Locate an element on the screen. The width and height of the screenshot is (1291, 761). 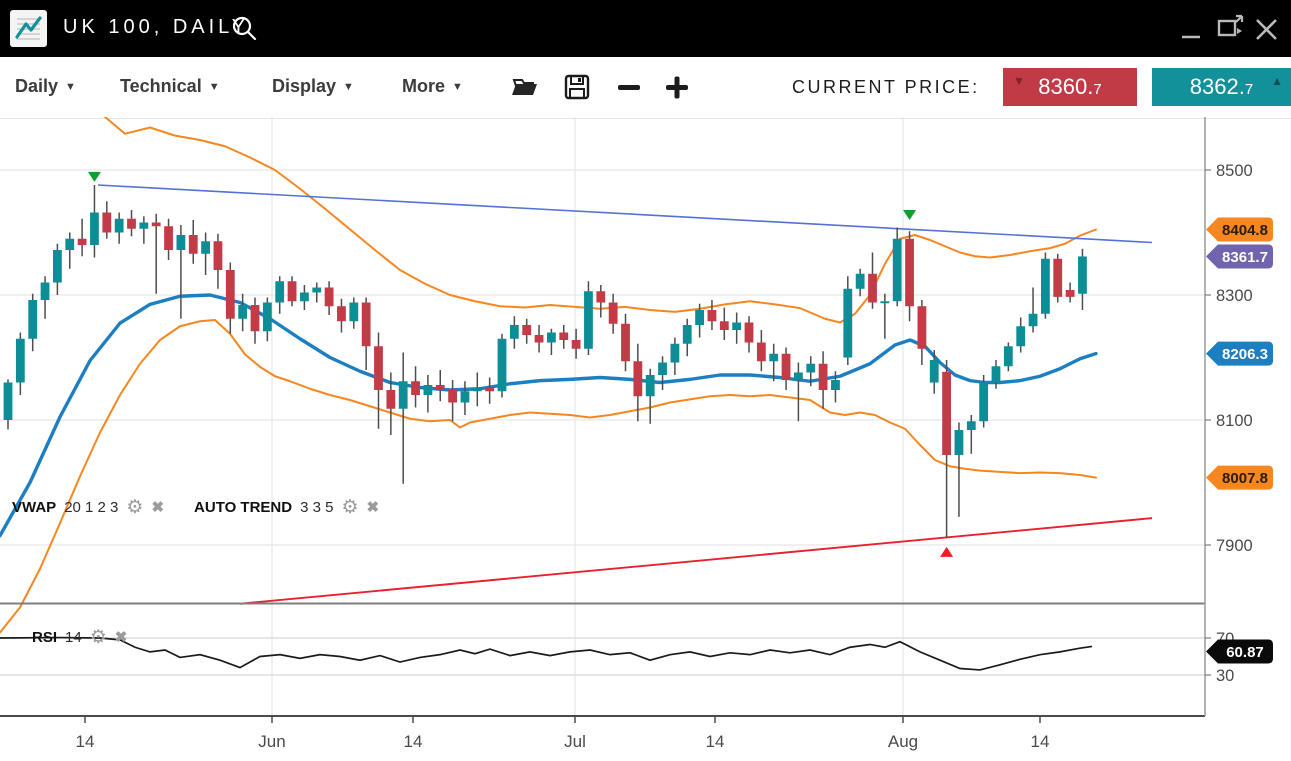
svg-text: 60.87 is located at coordinates (1245, 652).